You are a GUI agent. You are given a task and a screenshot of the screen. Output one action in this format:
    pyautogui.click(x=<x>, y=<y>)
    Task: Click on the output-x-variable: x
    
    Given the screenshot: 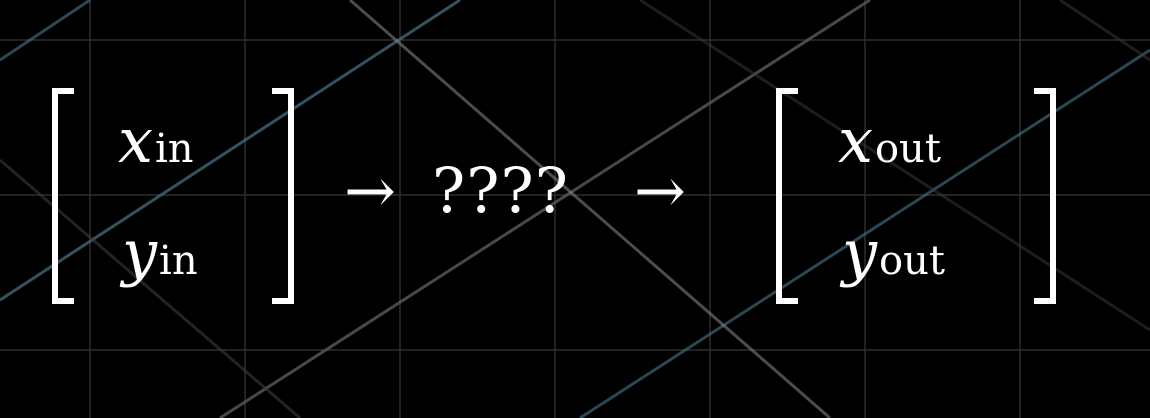 What is the action you would take?
    pyautogui.click(x=855, y=140)
    